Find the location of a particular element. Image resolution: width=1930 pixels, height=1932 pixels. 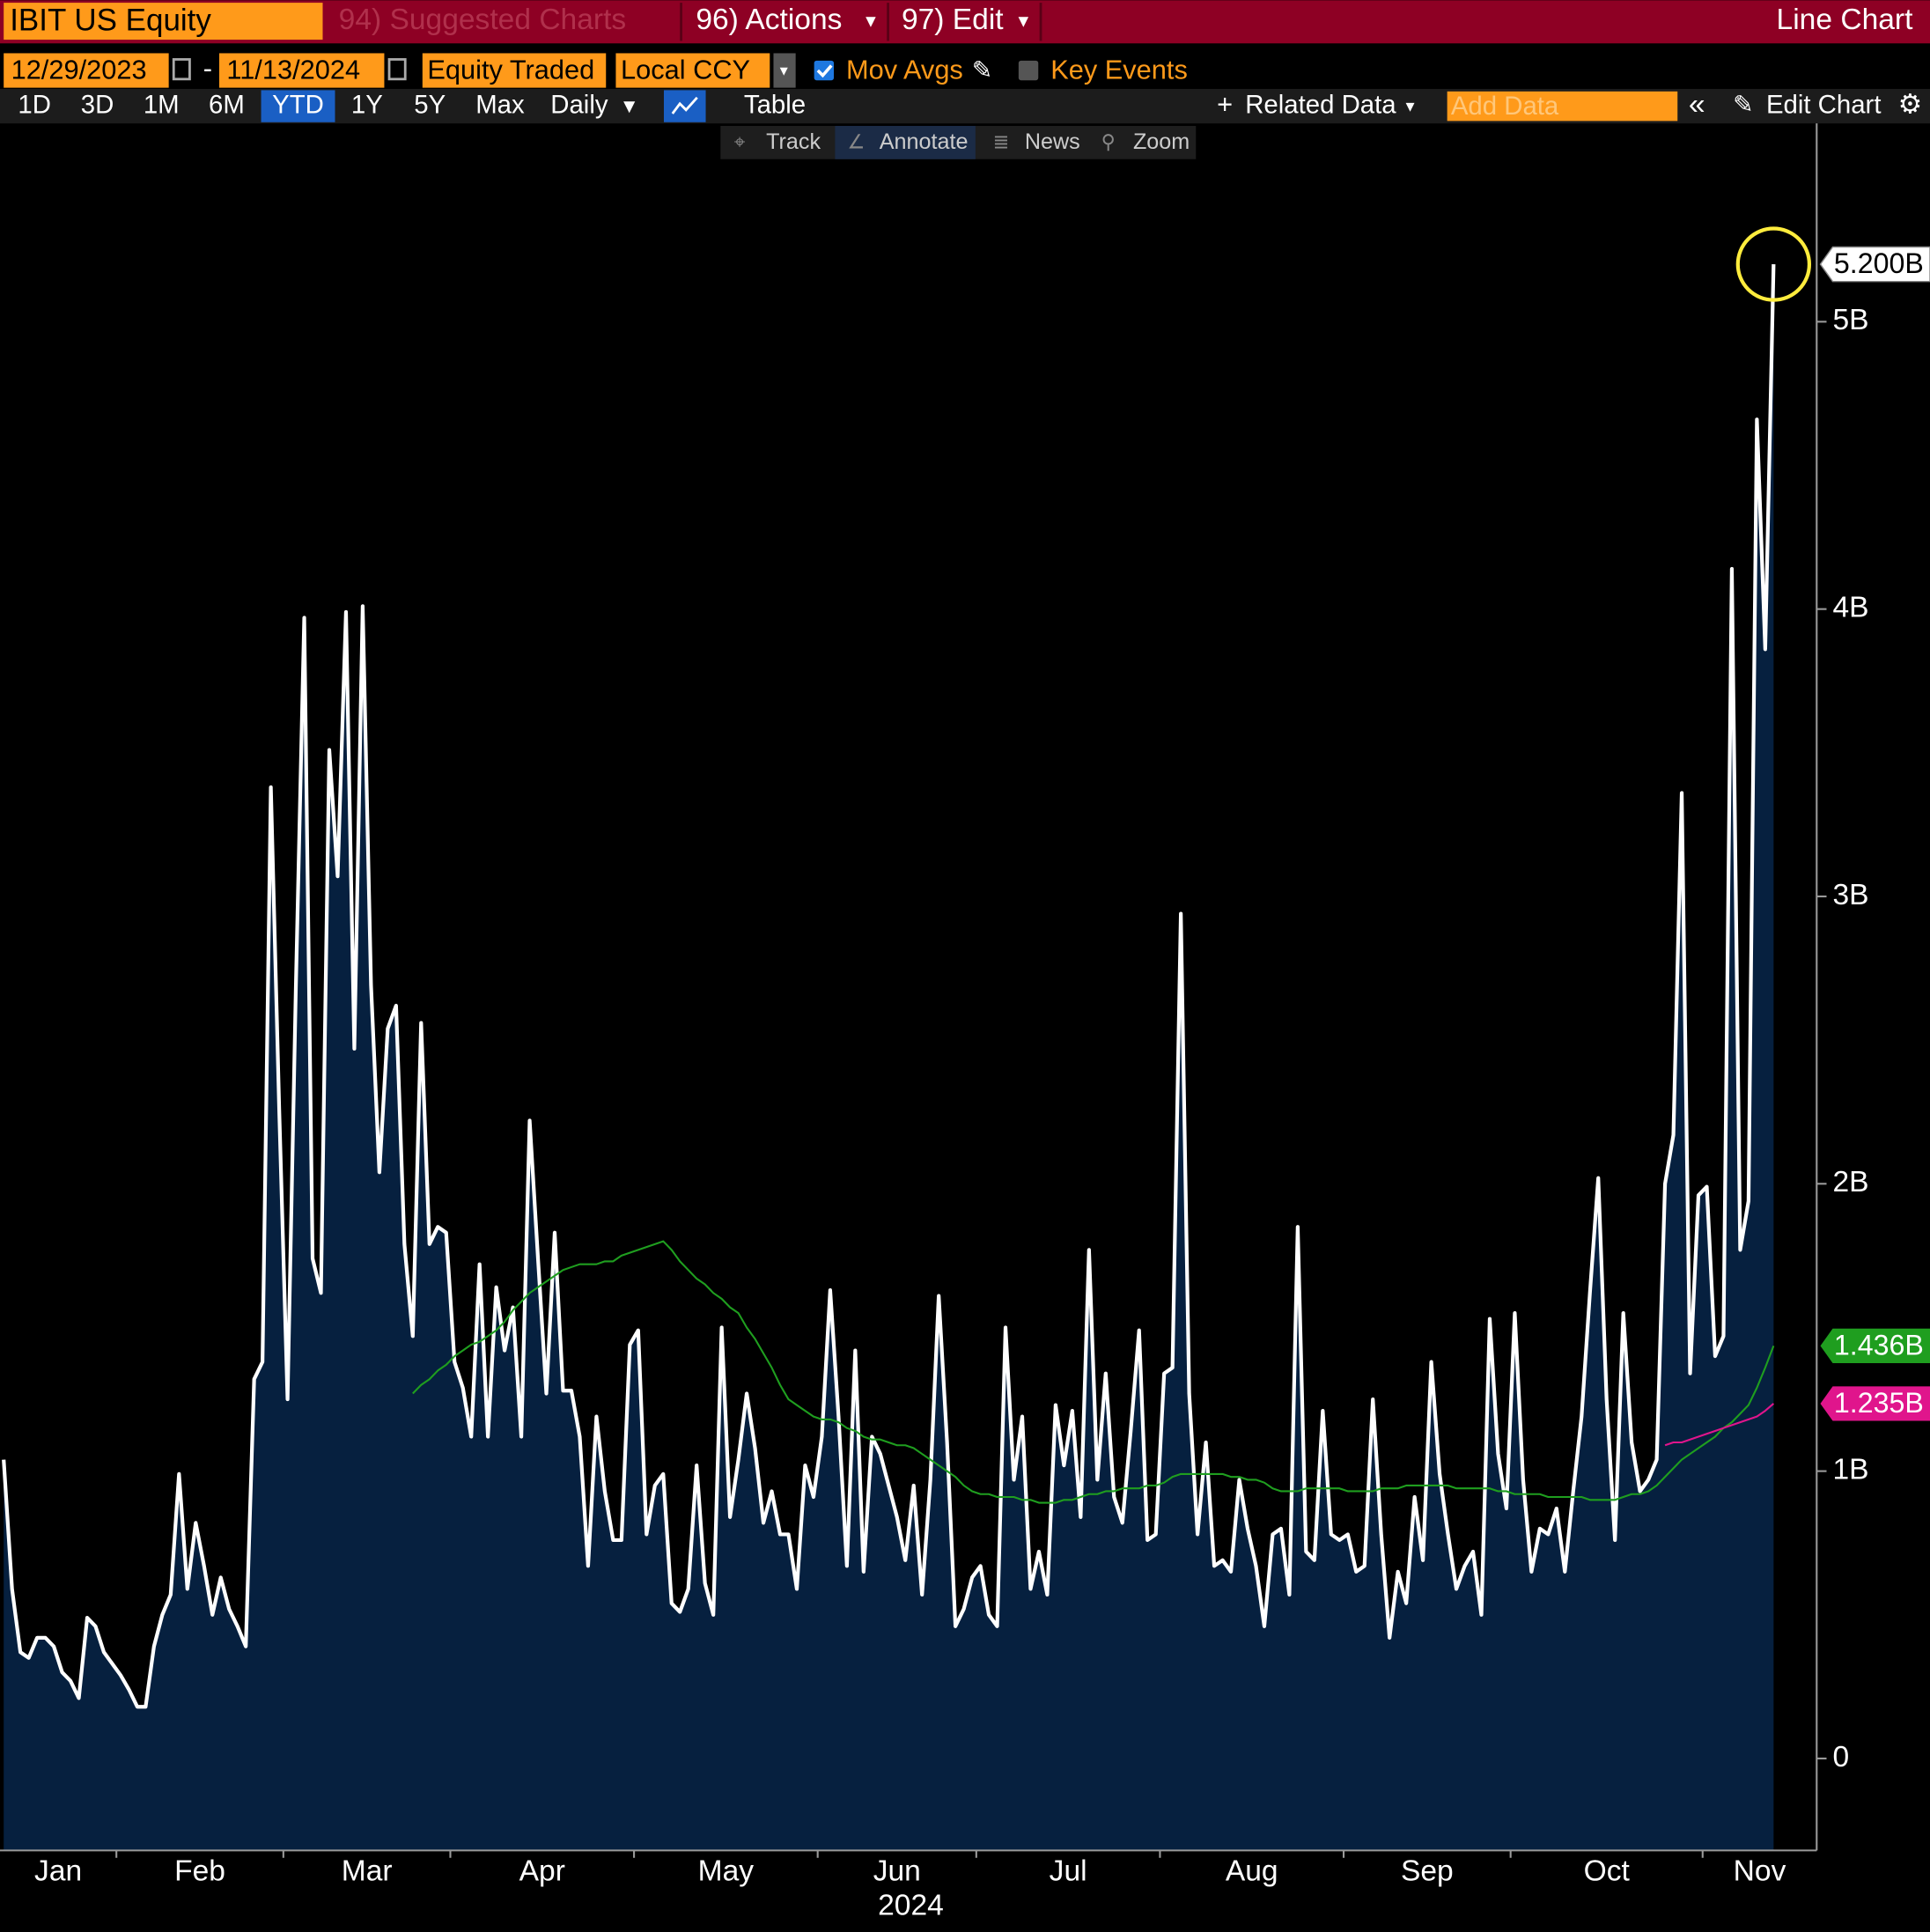

currency-input is located at coordinates (693, 70).